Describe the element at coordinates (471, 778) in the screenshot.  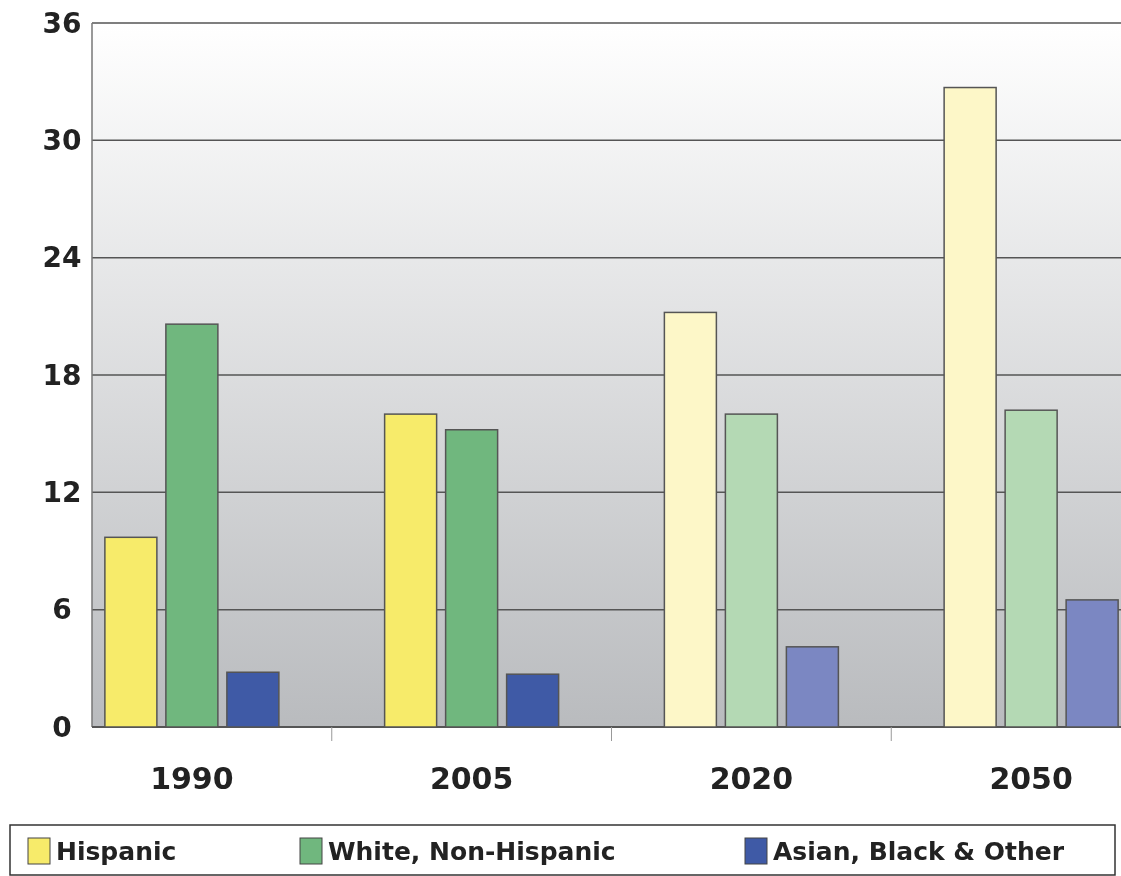
I see `x-tick-label: 2005` at that location.